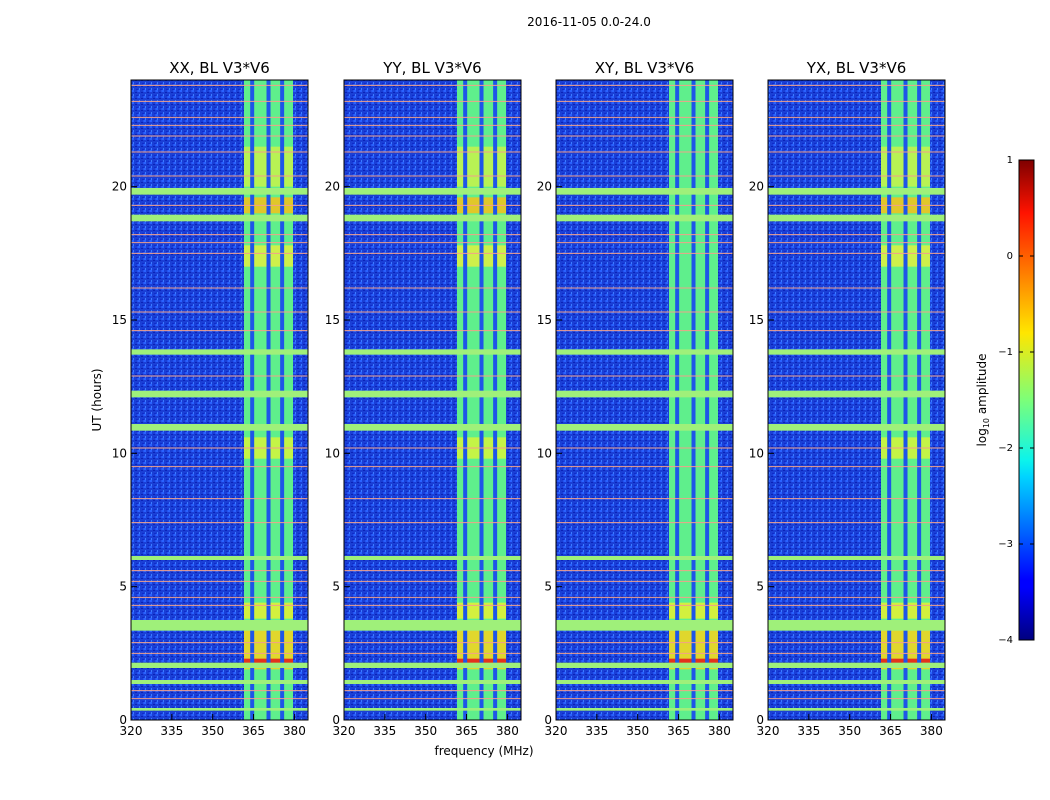  I want to click on colorbar-tick-label: 0, so click(1010, 256).